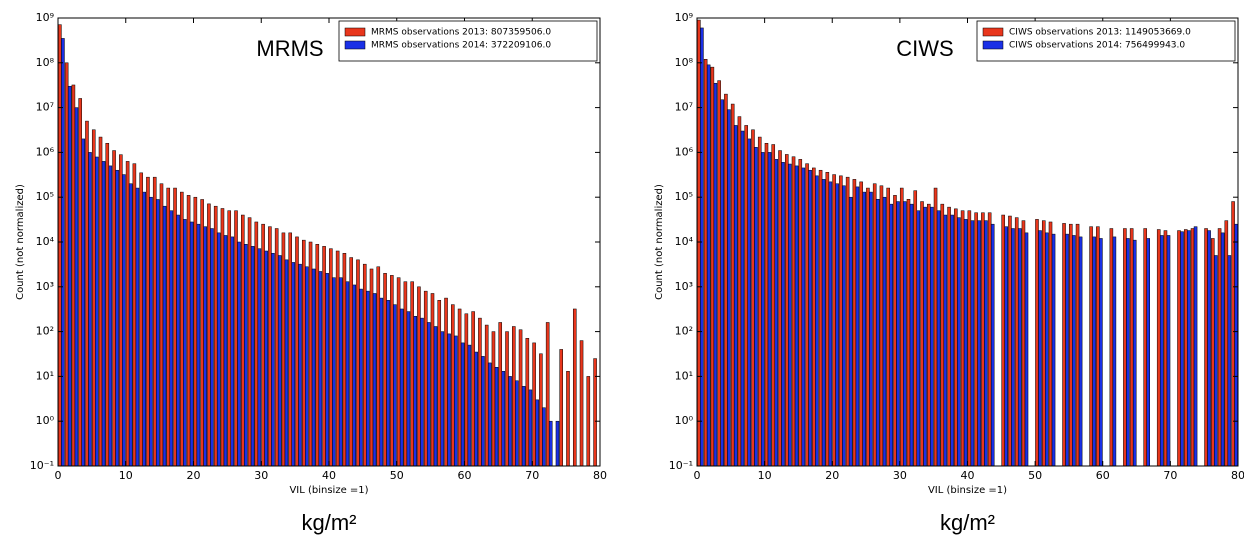  I want to click on x-tick-label: 20, so click(832, 475).